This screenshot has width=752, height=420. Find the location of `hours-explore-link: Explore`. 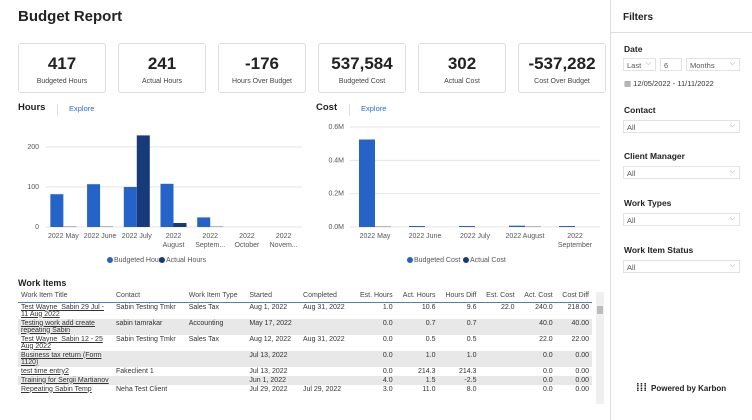

hours-explore-link: Explore is located at coordinates (82, 108).